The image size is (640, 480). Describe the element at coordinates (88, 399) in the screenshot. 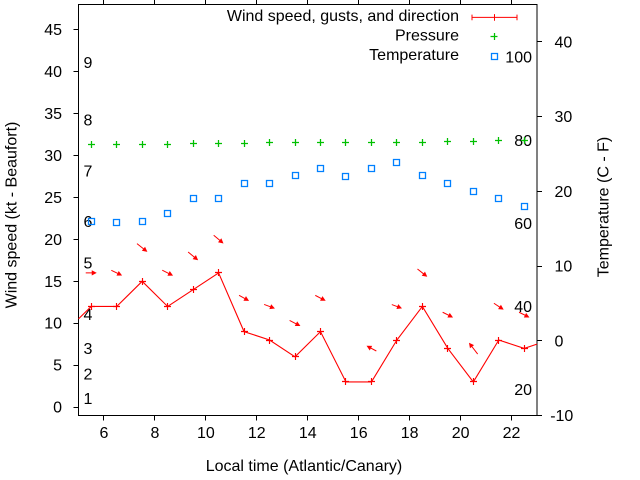

I see `svg-text: 1` at that location.